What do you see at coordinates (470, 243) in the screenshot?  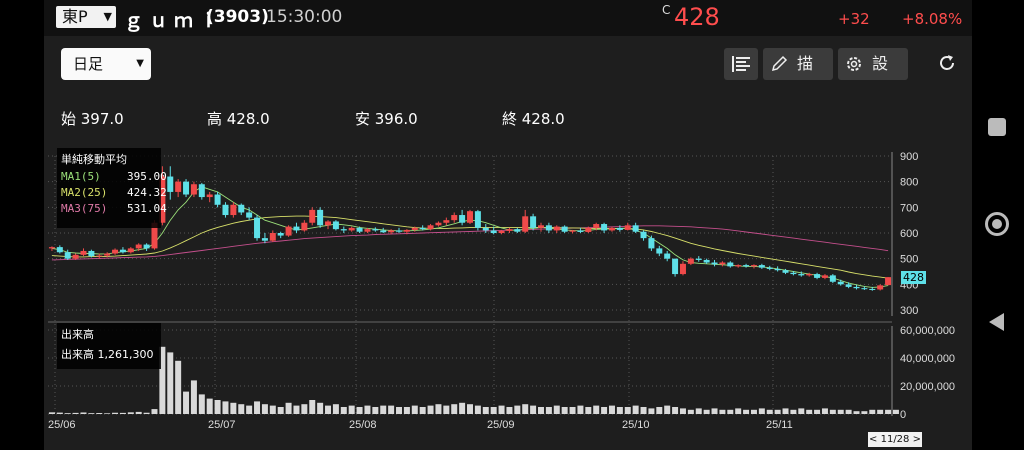 I see `ma3-line` at bounding box center [470, 243].